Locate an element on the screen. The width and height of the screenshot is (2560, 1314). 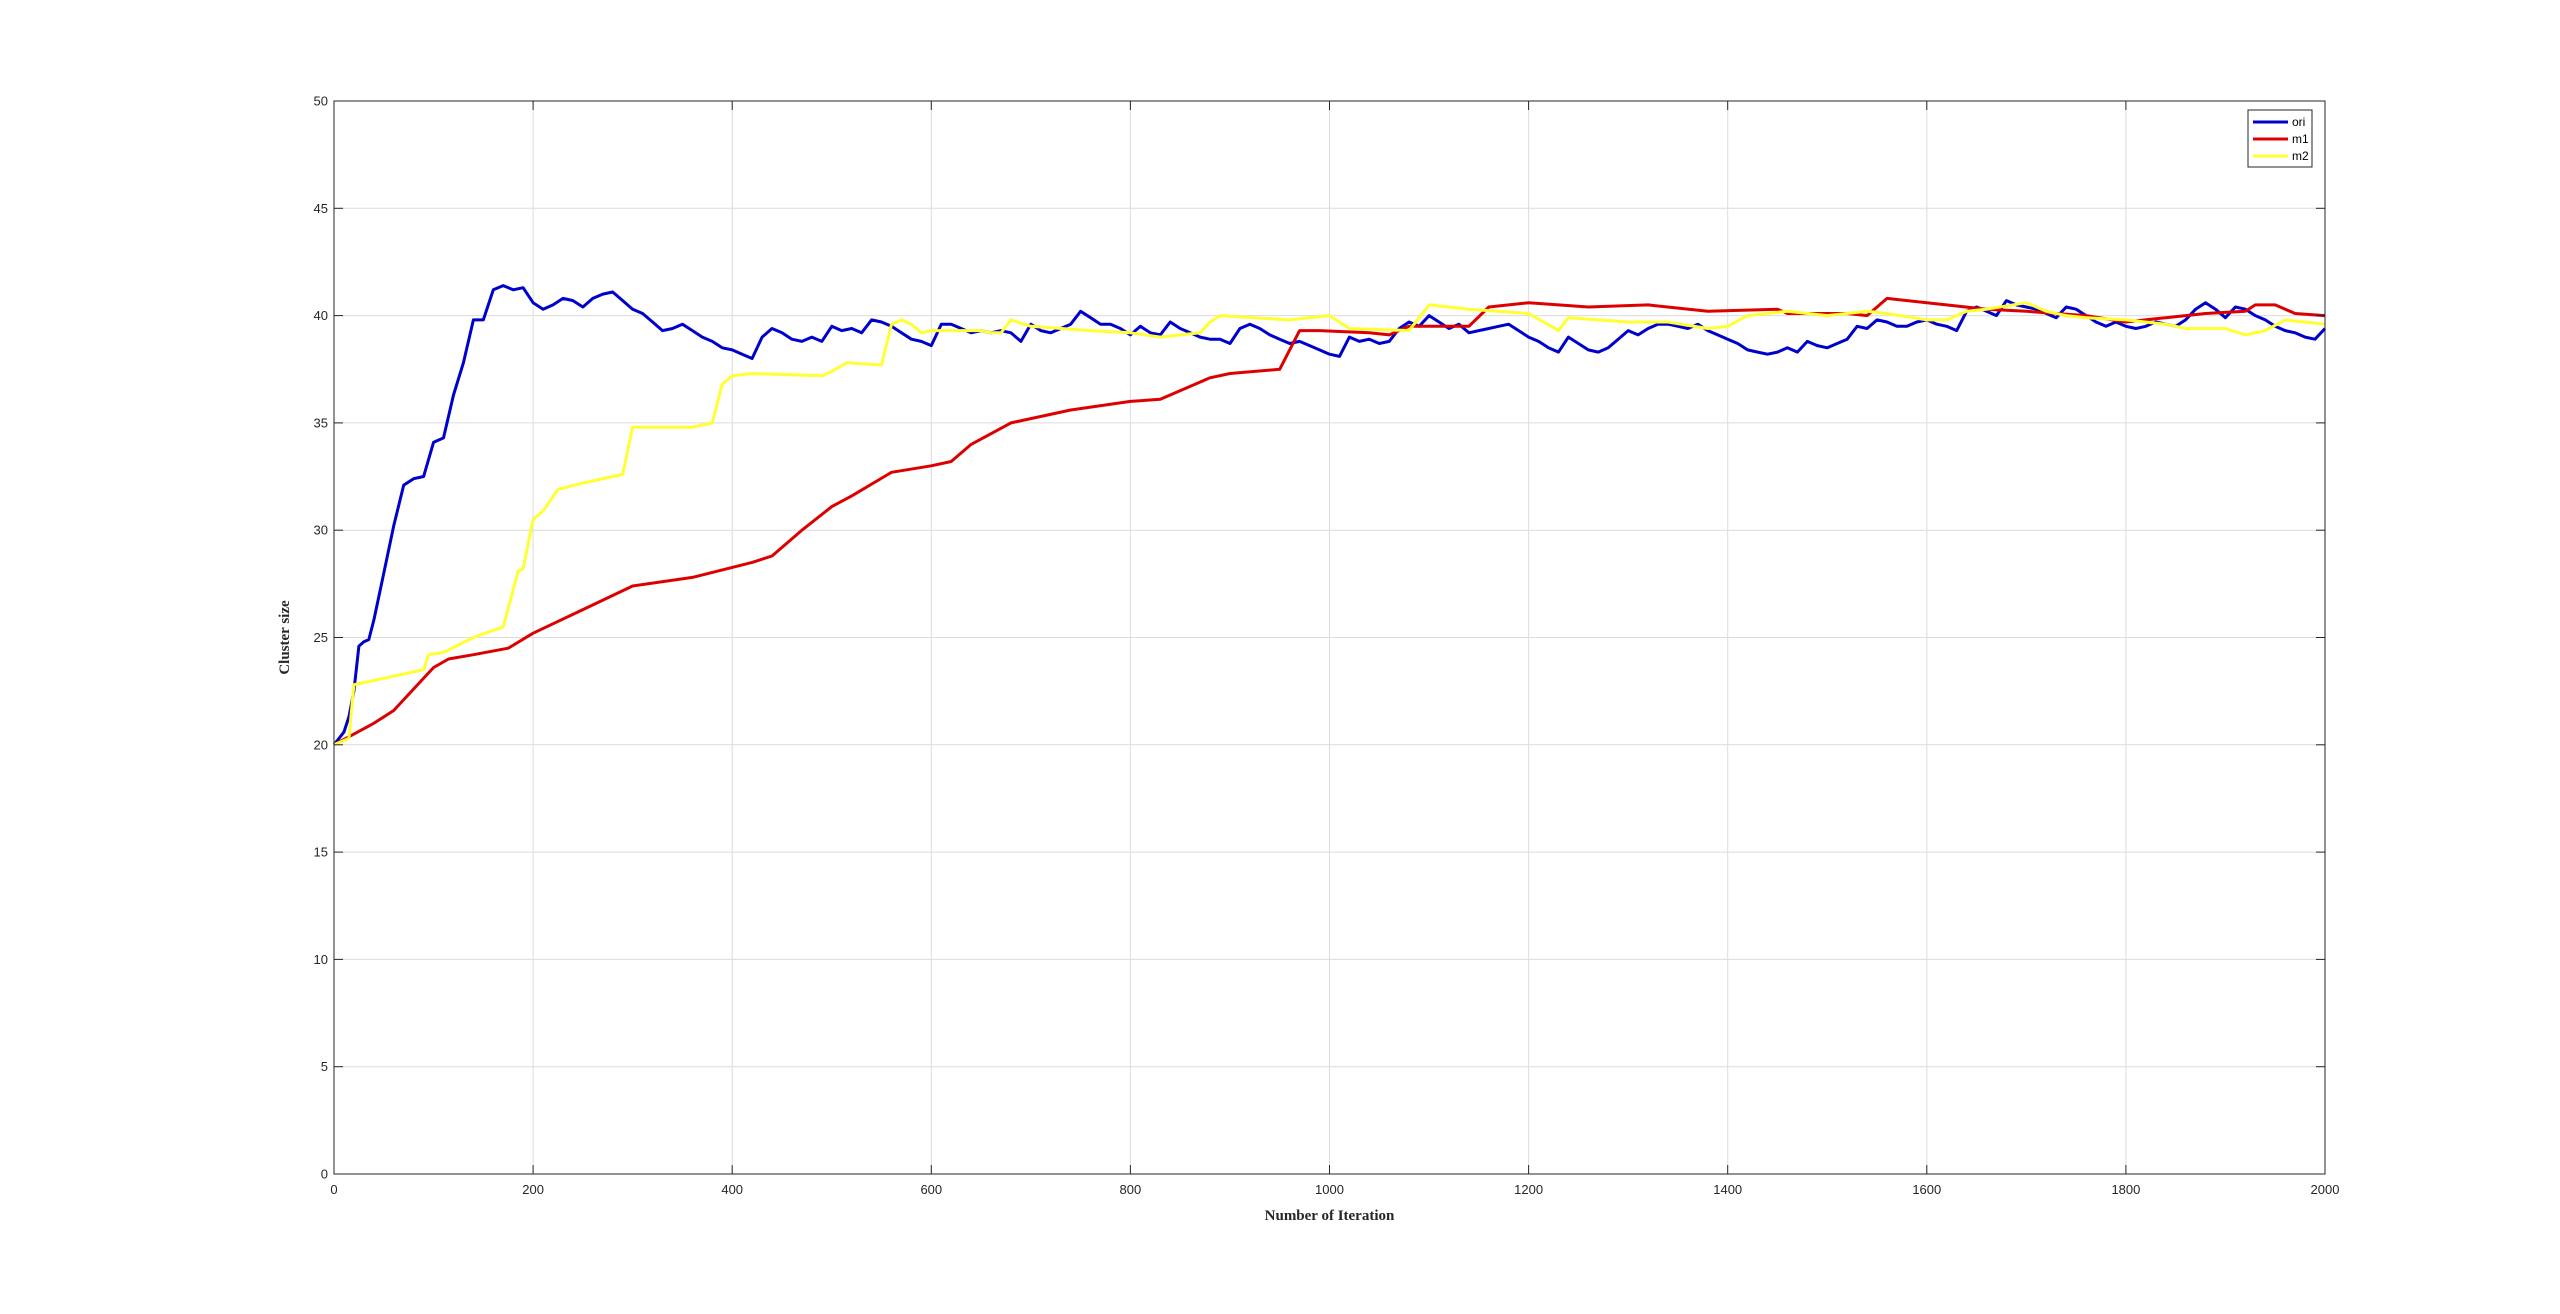
y-tick-label: 40 is located at coordinates (321, 315).